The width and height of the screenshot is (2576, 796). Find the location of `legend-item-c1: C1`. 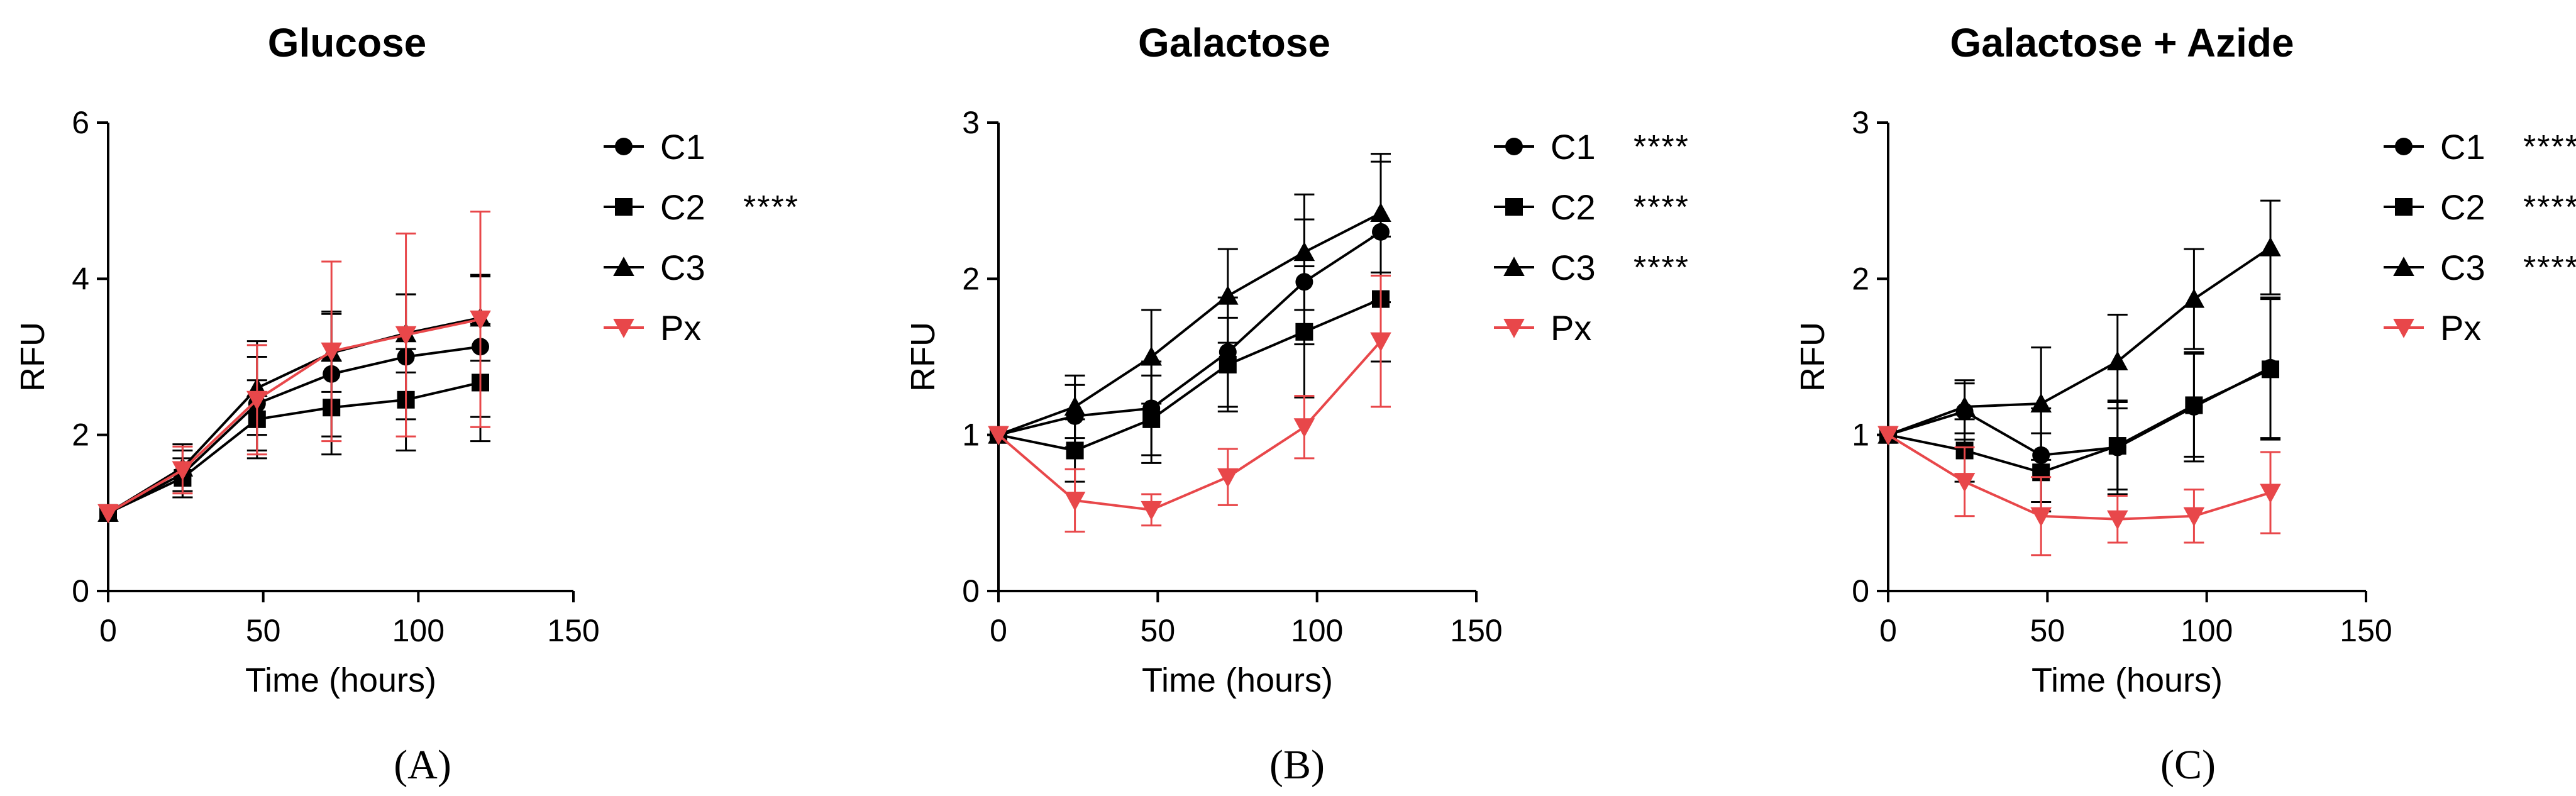

legend-item-c1: C1 is located at coordinates (654, 147).